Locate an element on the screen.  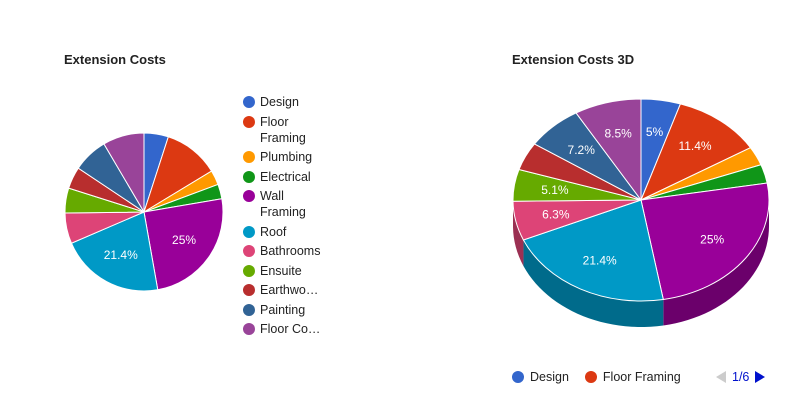
next-page-icon is located at coordinates (760, 377).